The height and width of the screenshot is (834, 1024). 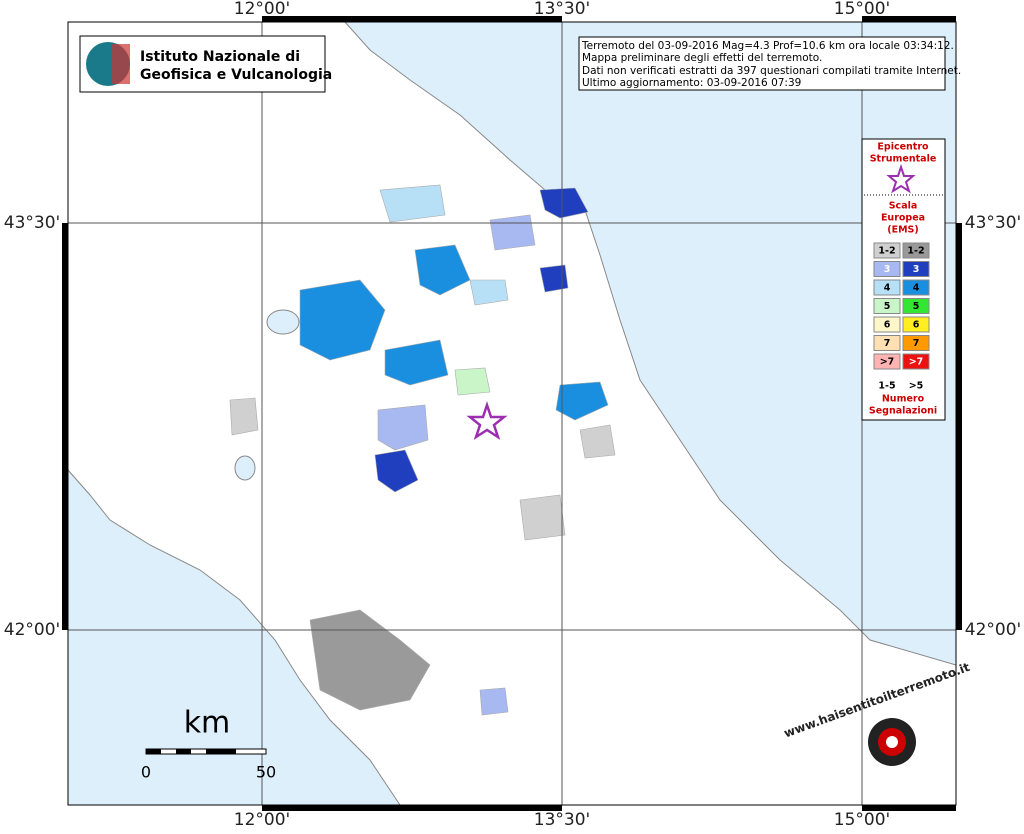 What do you see at coordinates (903, 206) in the screenshot?
I see `legend-text: Scala` at bounding box center [903, 206].